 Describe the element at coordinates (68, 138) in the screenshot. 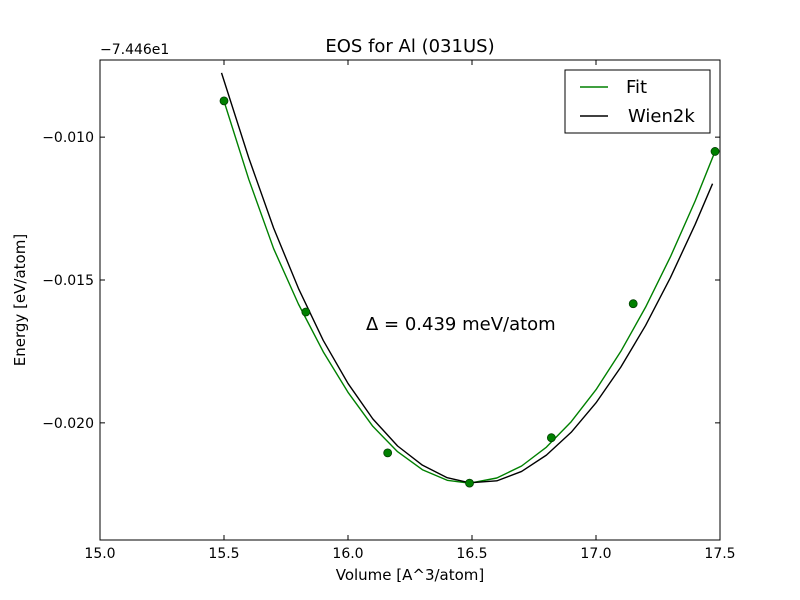

I see `y-tick-label: −0.010` at that location.